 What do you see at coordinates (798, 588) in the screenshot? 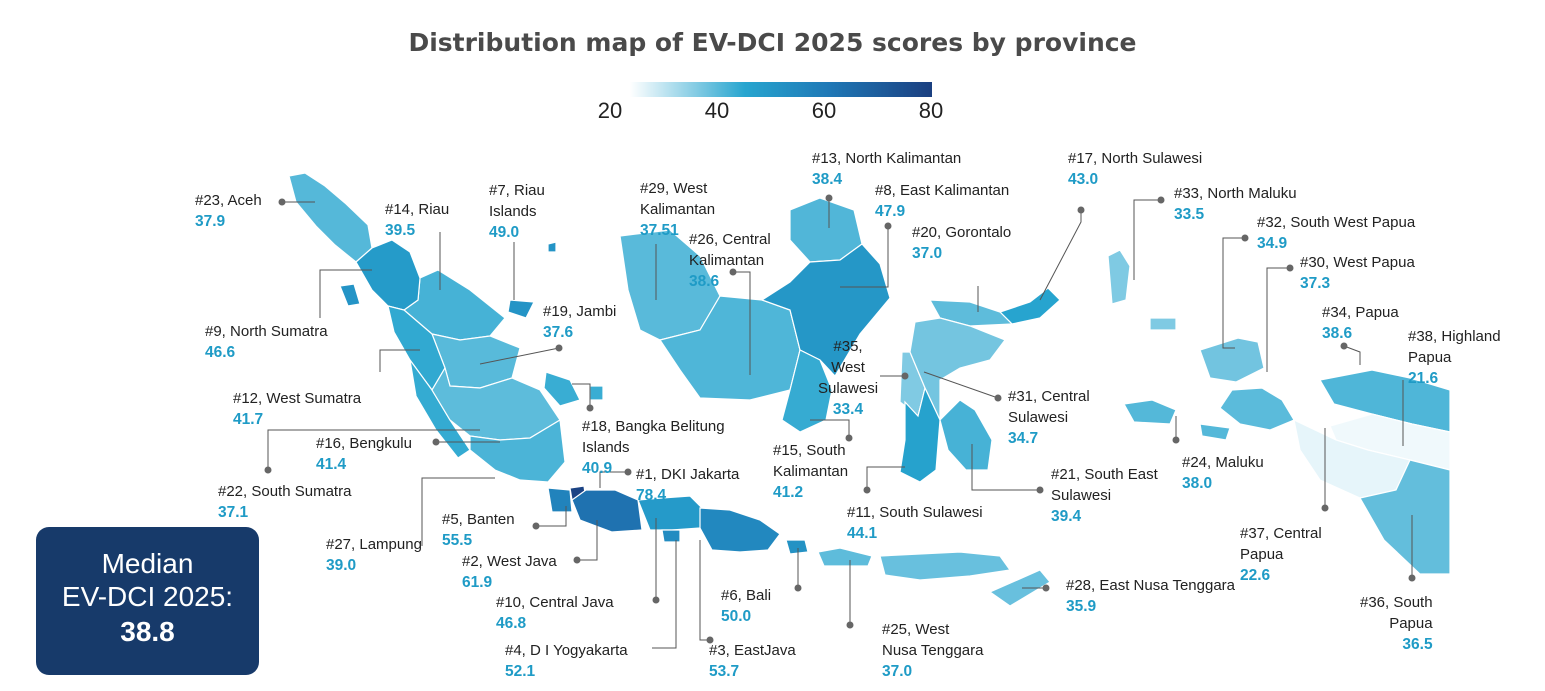
I see `leader-dot-bali` at bounding box center [798, 588].